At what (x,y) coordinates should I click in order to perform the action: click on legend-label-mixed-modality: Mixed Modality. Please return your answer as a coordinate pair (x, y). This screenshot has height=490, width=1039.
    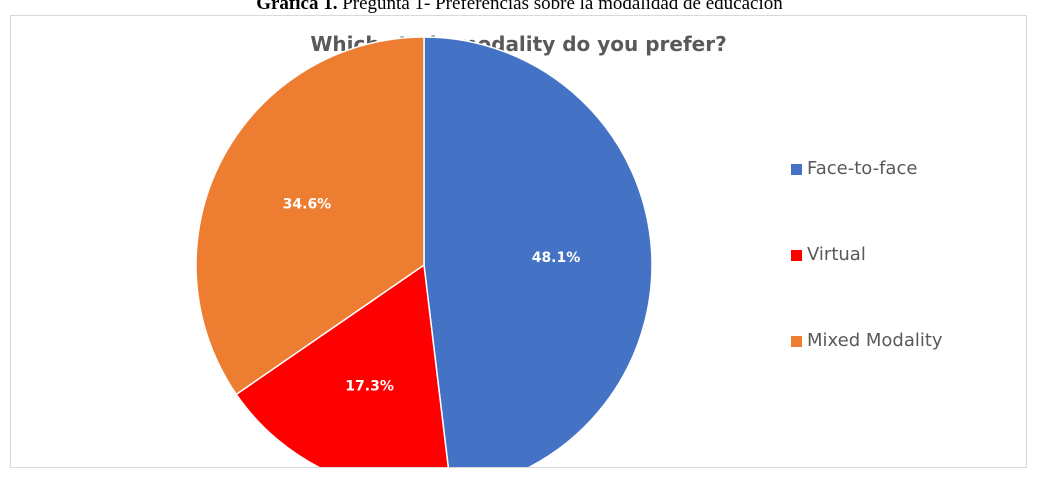
    Looking at the image, I should click on (875, 340).